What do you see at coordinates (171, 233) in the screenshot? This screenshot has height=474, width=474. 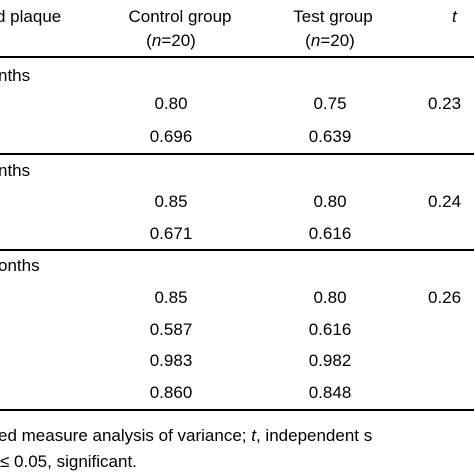 I see `cell-control: 0.671` at bounding box center [171, 233].